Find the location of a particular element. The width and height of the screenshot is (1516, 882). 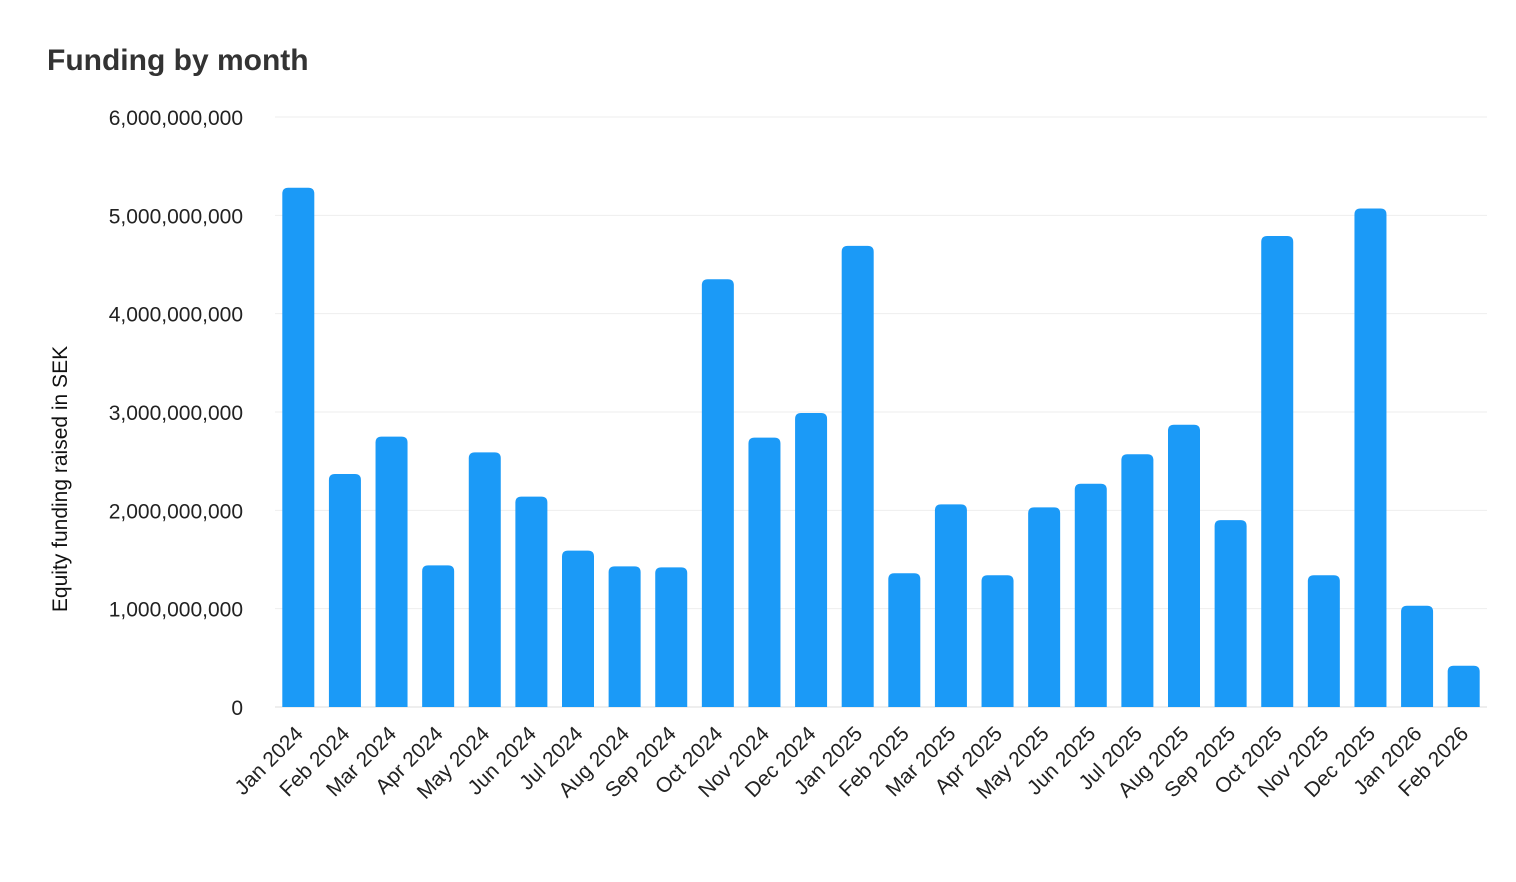

y-tick-label: 0 is located at coordinates (237, 708).